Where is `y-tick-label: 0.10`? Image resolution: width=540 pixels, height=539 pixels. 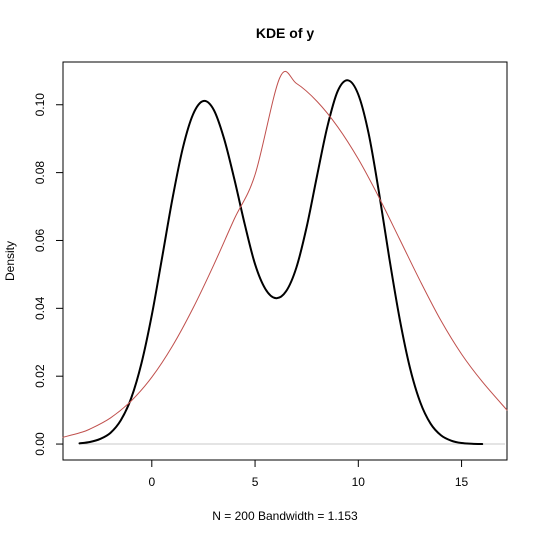
y-tick-label: 0.10 is located at coordinates (40, 105).